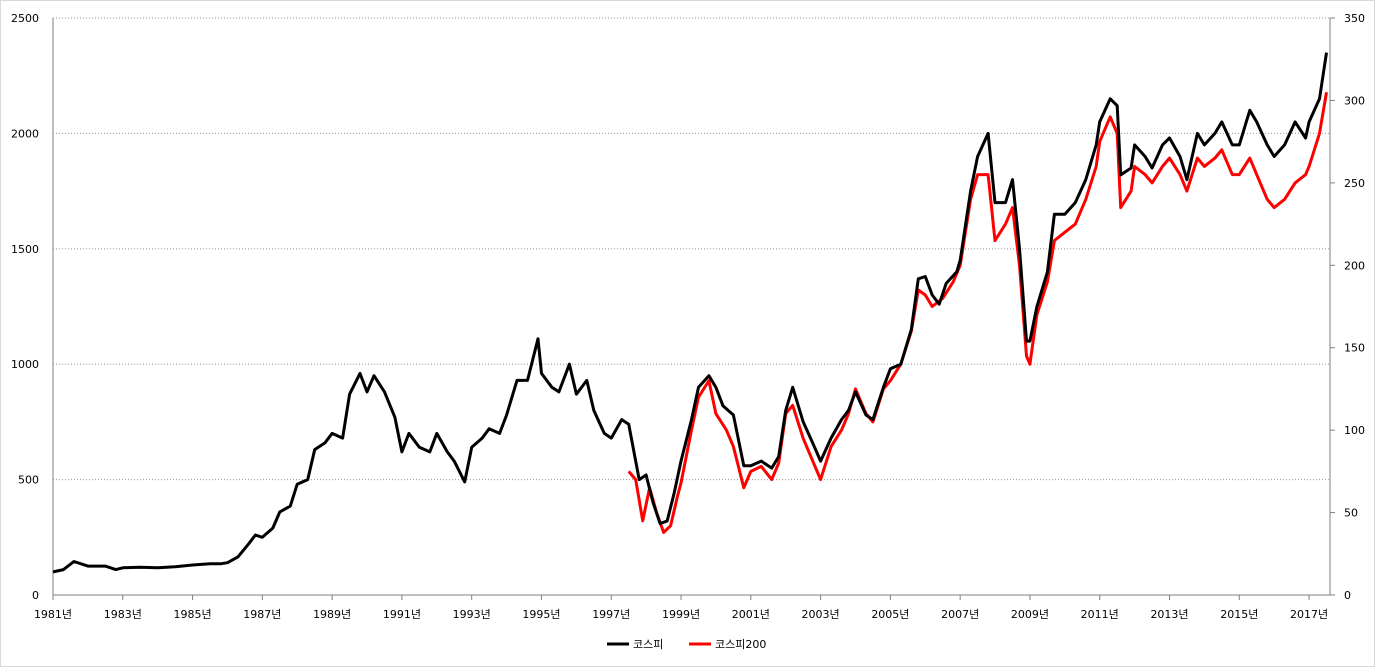 This screenshot has height=670, width=1375. What do you see at coordinates (53, 614) in the screenshot?
I see `x-tick-label: 1981년` at bounding box center [53, 614].